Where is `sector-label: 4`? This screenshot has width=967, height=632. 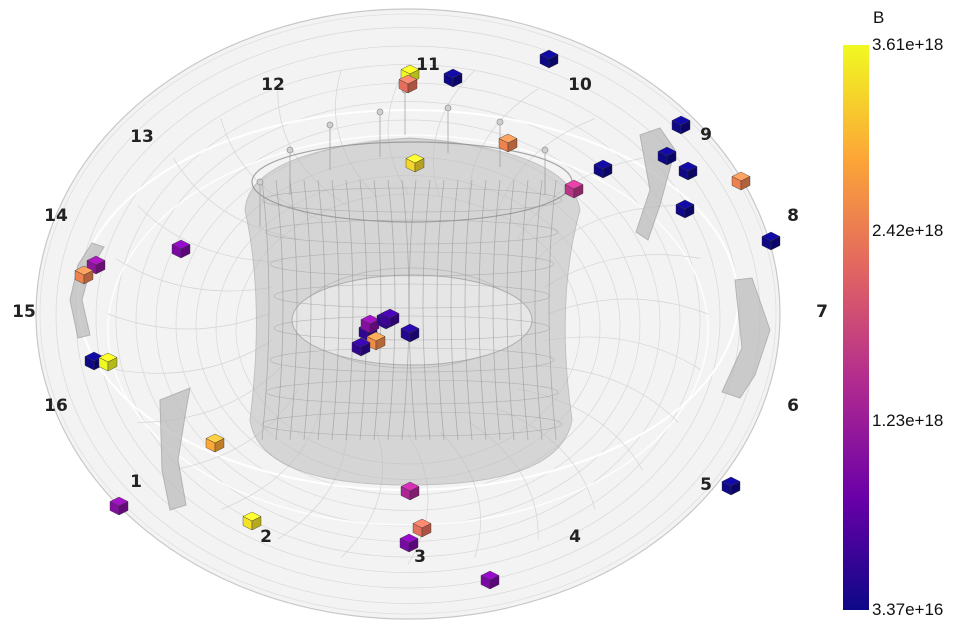
sector-label: 4 is located at coordinates (575, 537).